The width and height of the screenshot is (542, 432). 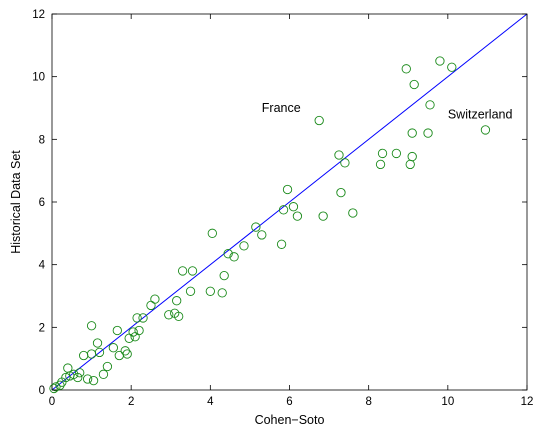 What do you see at coordinates (42, 203) in the screenshot?
I see `y-tick-label: 6` at bounding box center [42, 203].